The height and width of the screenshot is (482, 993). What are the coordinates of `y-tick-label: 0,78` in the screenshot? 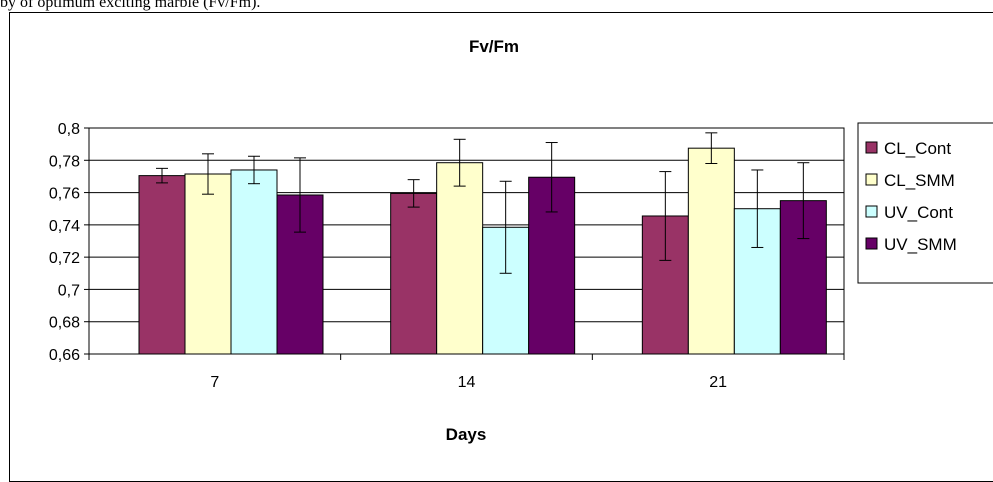 It's located at (64, 161).